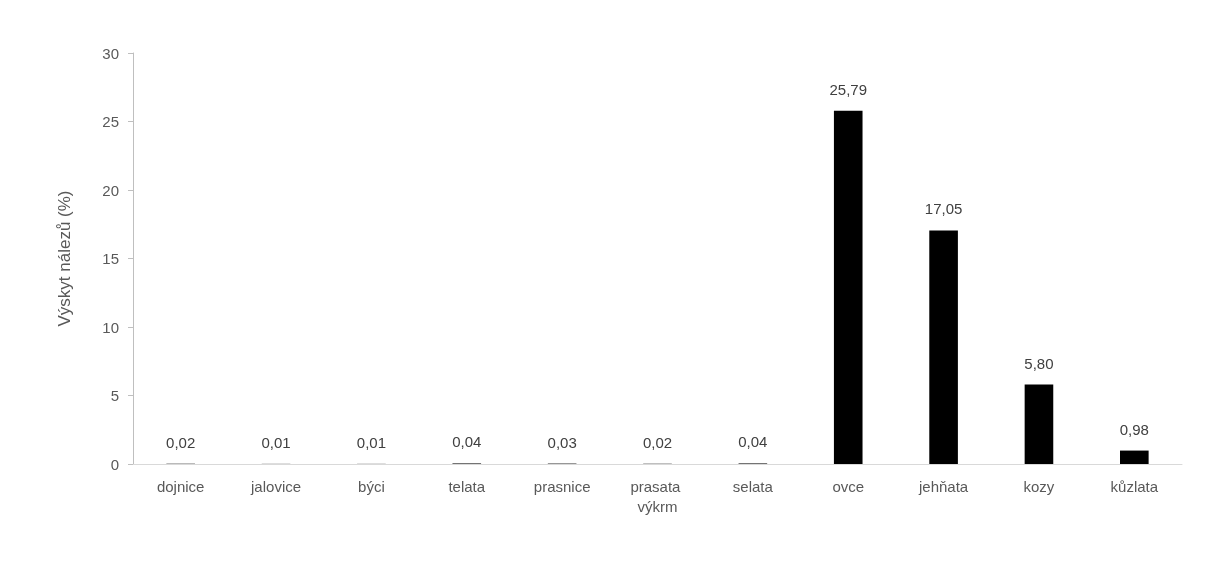 The width and height of the screenshot is (1215, 585). Describe the element at coordinates (1134, 429) in the screenshot. I see `data-label: 0,98` at that location.